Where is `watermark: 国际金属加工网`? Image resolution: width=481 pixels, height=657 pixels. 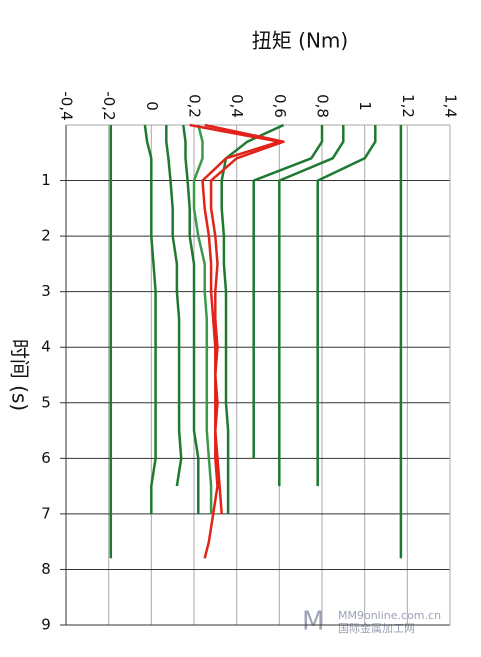
watermark: 国际金属加工网 is located at coordinates (376, 628).